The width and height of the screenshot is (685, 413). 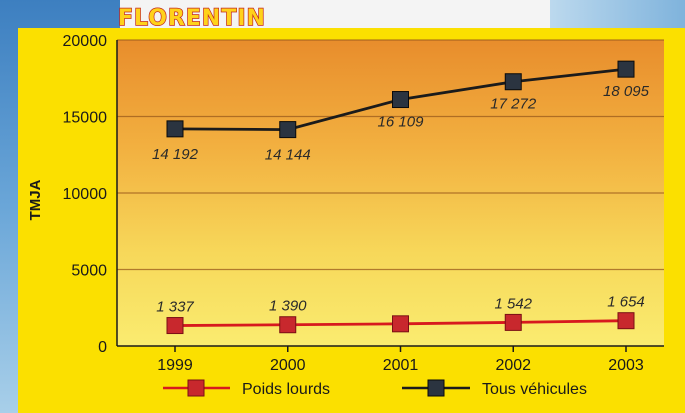 I want to click on y-tick-label-15000: 15000, so click(x=85, y=118).